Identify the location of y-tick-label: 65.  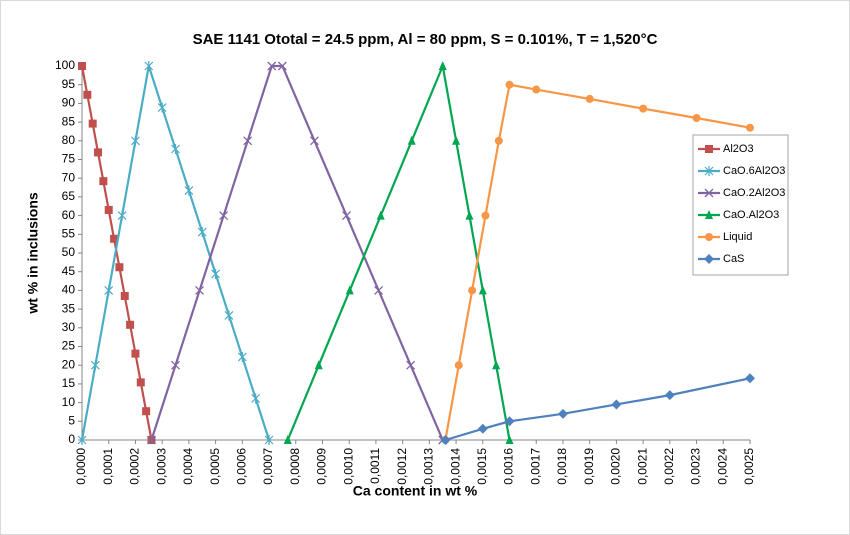
(69, 196).